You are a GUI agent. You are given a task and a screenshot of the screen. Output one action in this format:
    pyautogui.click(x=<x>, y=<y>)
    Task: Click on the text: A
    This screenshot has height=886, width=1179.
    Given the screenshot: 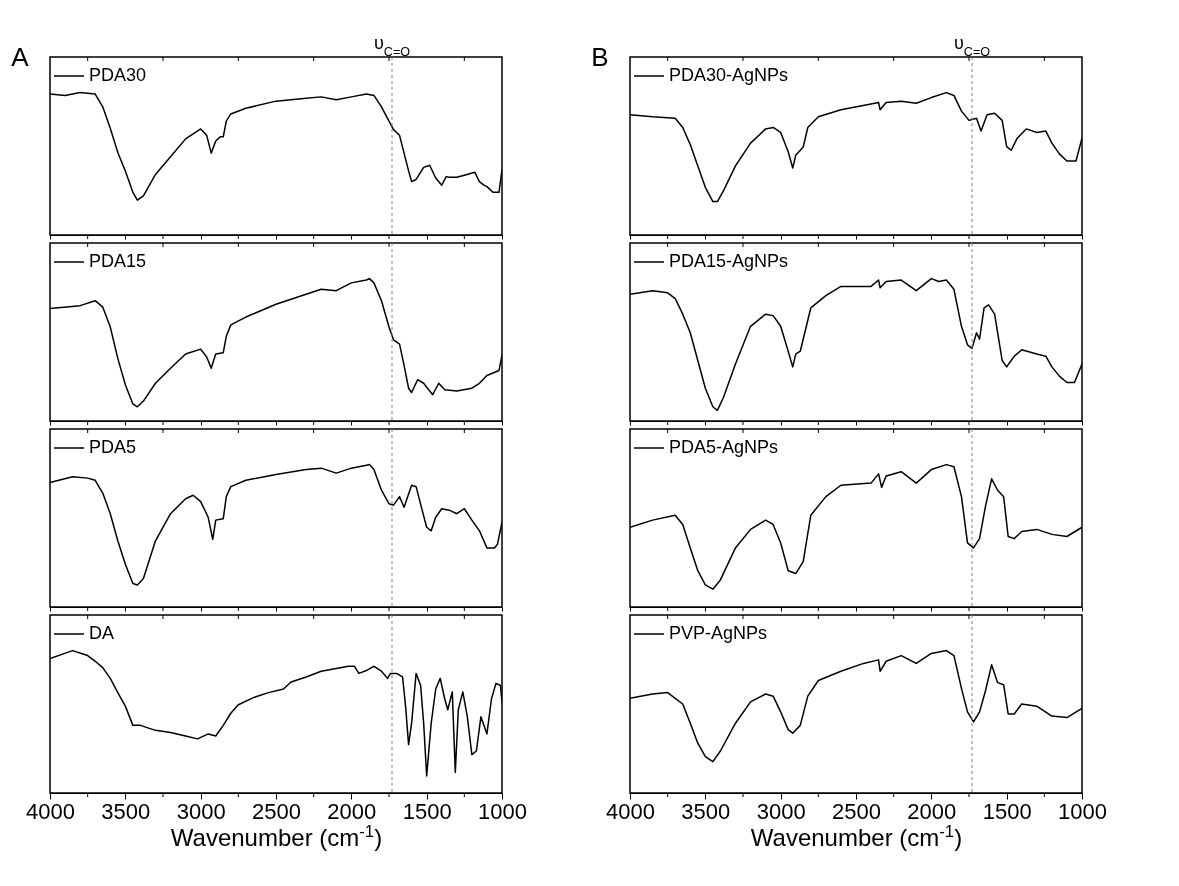 What is the action you would take?
    pyautogui.click(x=20, y=57)
    